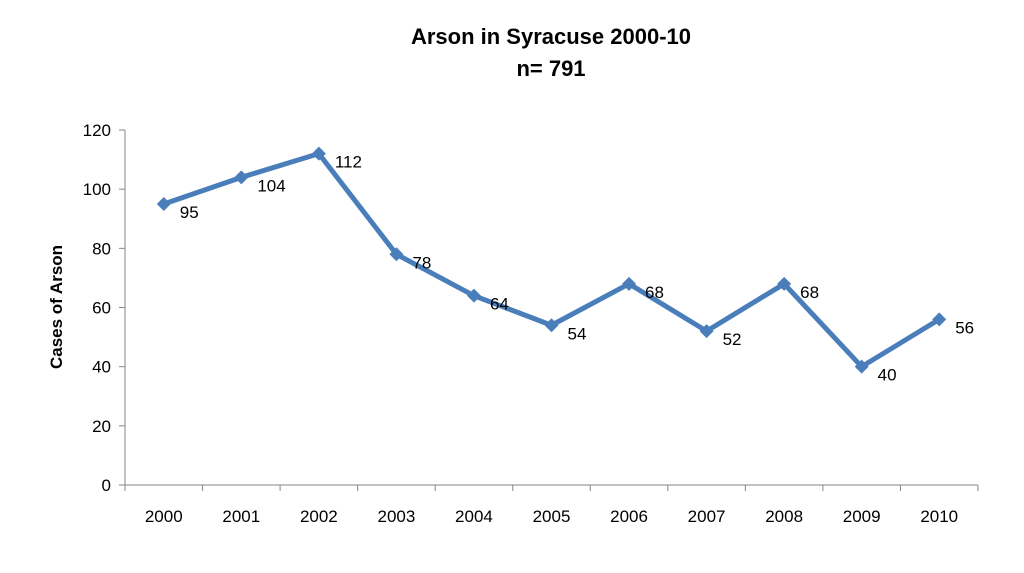  What do you see at coordinates (396, 516) in the screenshot?
I see `x-tick-label: 2003` at bounding box center [396, 516].